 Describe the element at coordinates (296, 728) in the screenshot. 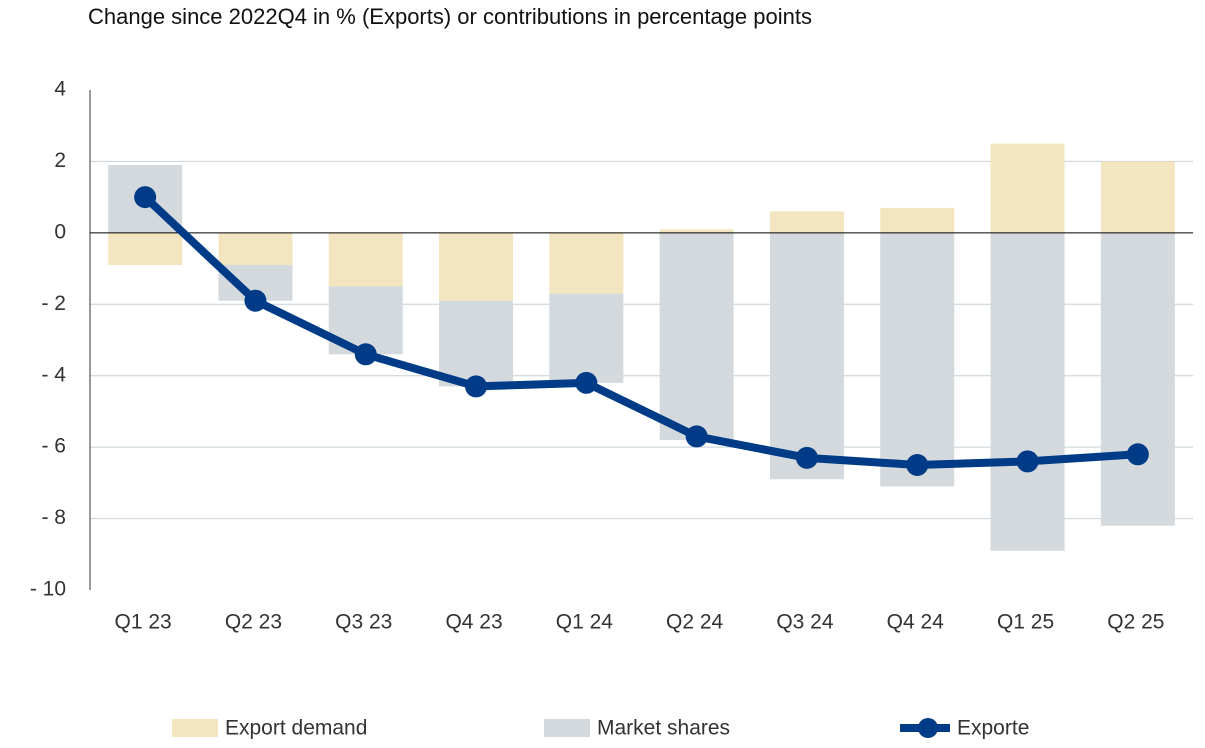

I see `legend-label: Export demand` at that location.